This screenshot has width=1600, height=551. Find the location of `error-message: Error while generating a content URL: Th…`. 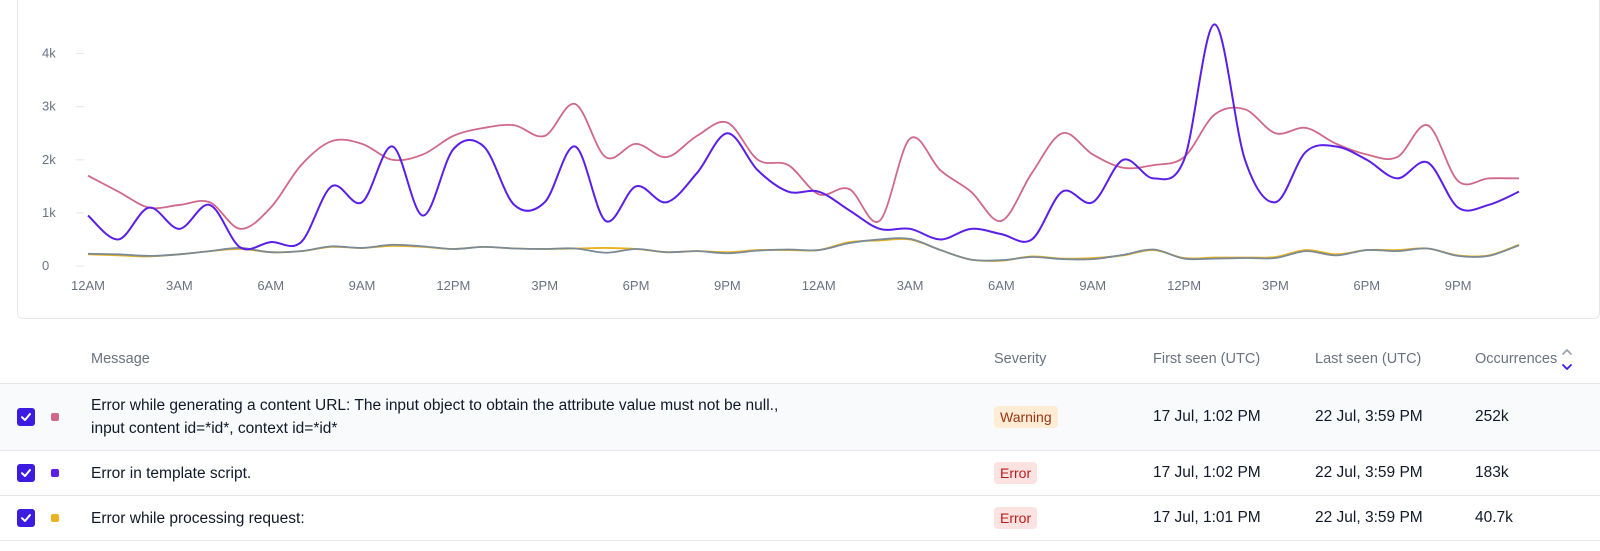

error-message: Error while generating a content URL: Th… is located at coordinates (501, 417).